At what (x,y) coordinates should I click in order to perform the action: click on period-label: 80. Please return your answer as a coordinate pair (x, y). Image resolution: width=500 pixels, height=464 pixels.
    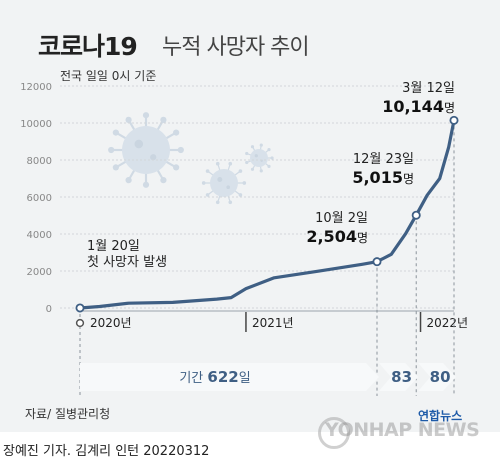
    Looking at the image, I should click on (440, 377).